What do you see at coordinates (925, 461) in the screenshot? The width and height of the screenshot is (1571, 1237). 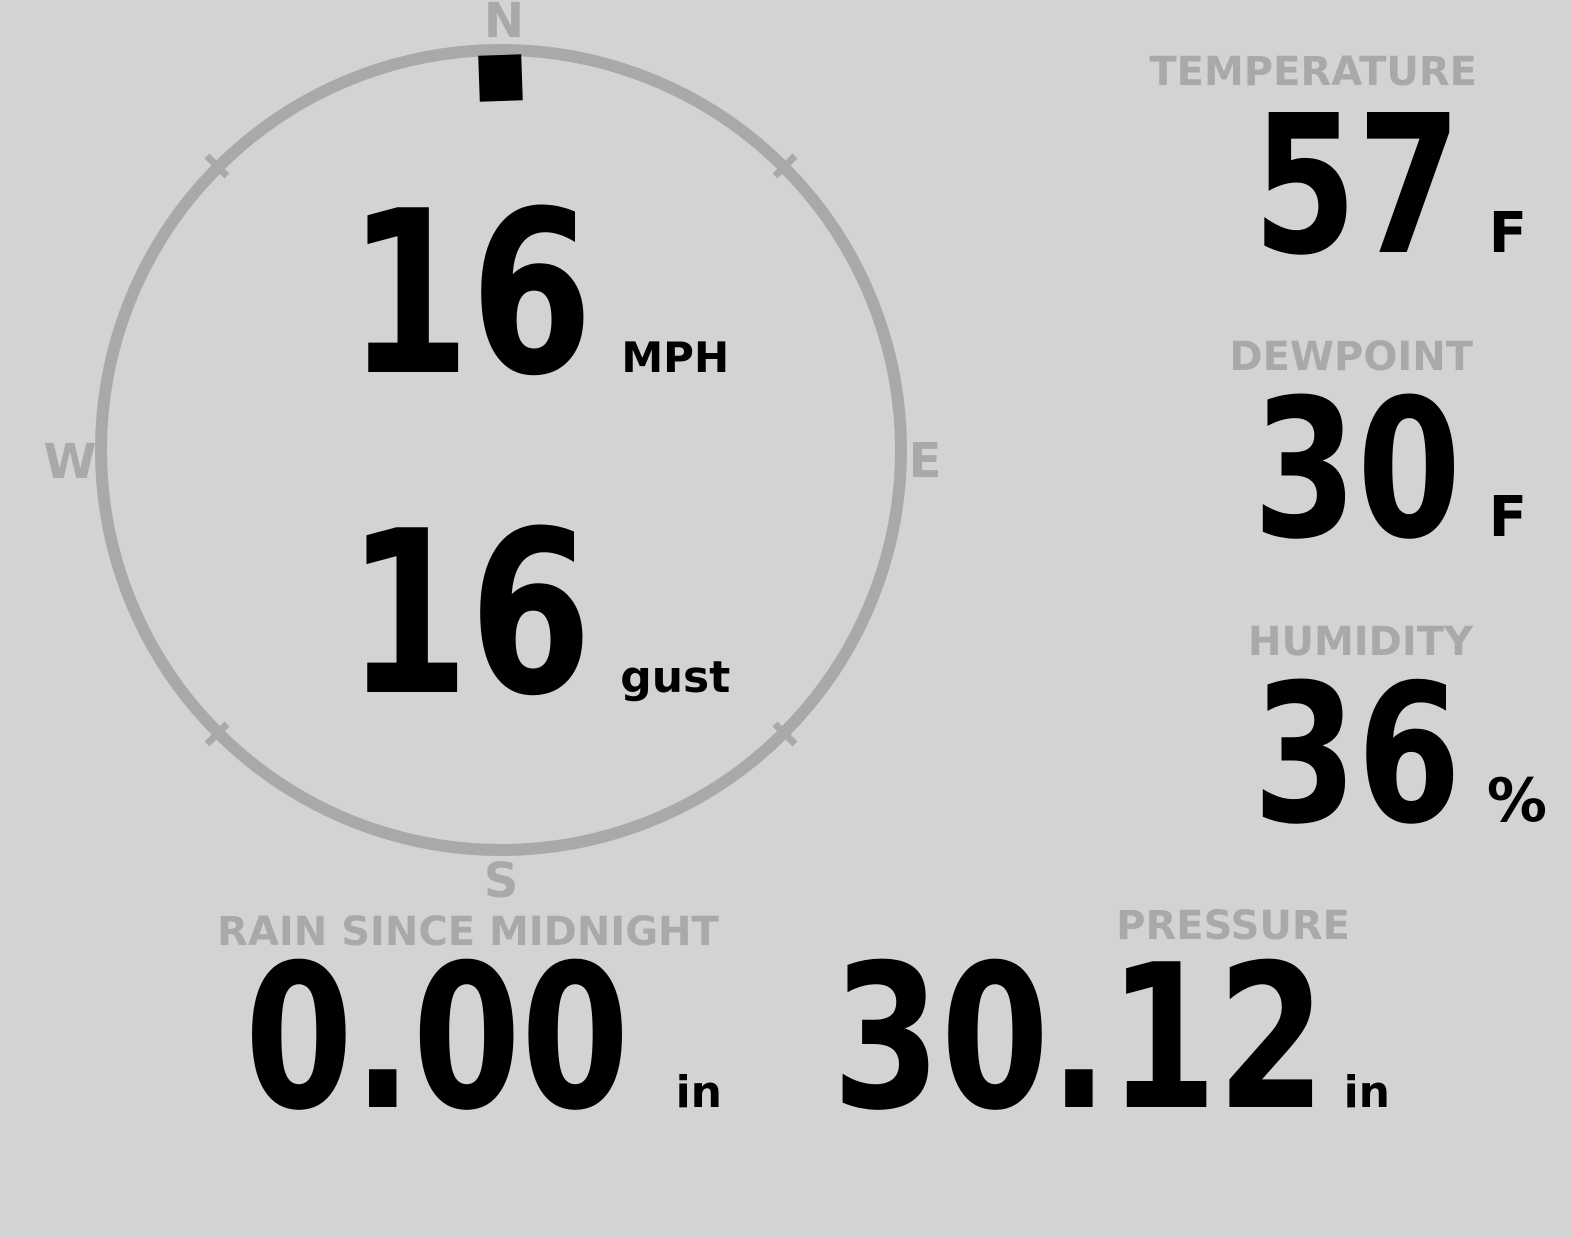 I see `compass-label-east: E` at bounding box center [925, 461].